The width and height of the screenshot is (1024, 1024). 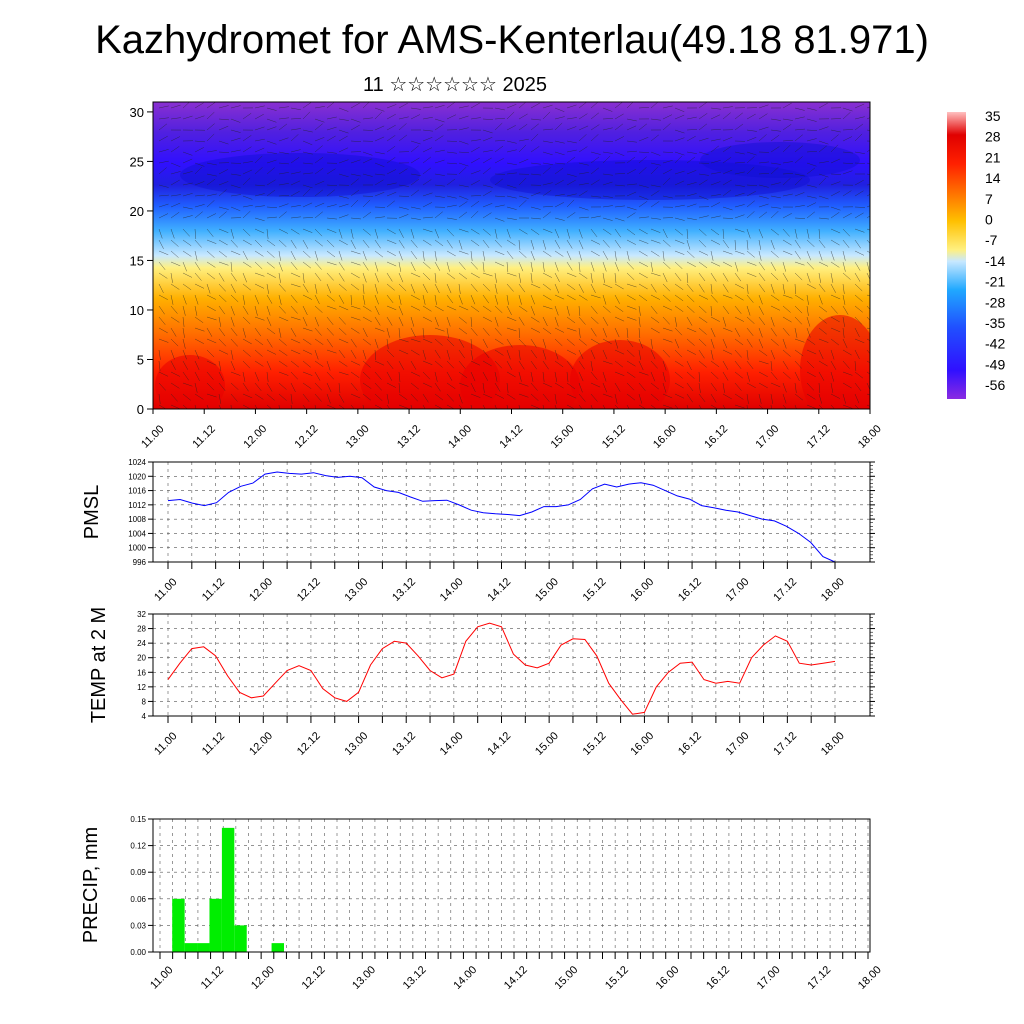 What do you see at coordinates (137, 476) in the screenshot?
I see `ytick-label: 1020` at bounding box center [137, 476].